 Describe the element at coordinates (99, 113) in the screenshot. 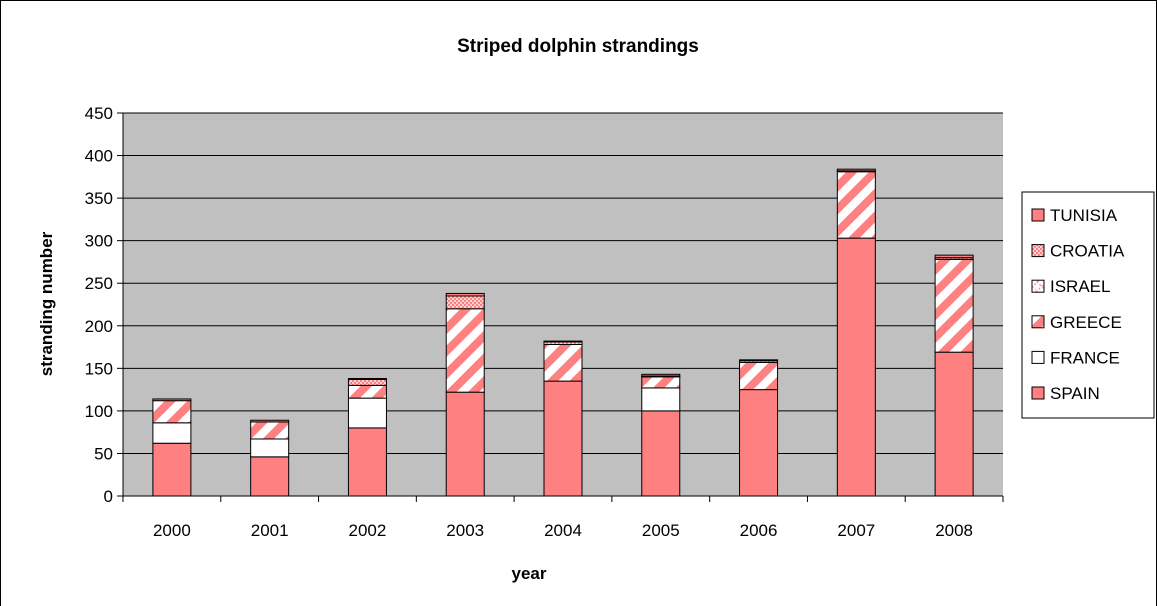

I see `y-tick-label: 450` at that location.